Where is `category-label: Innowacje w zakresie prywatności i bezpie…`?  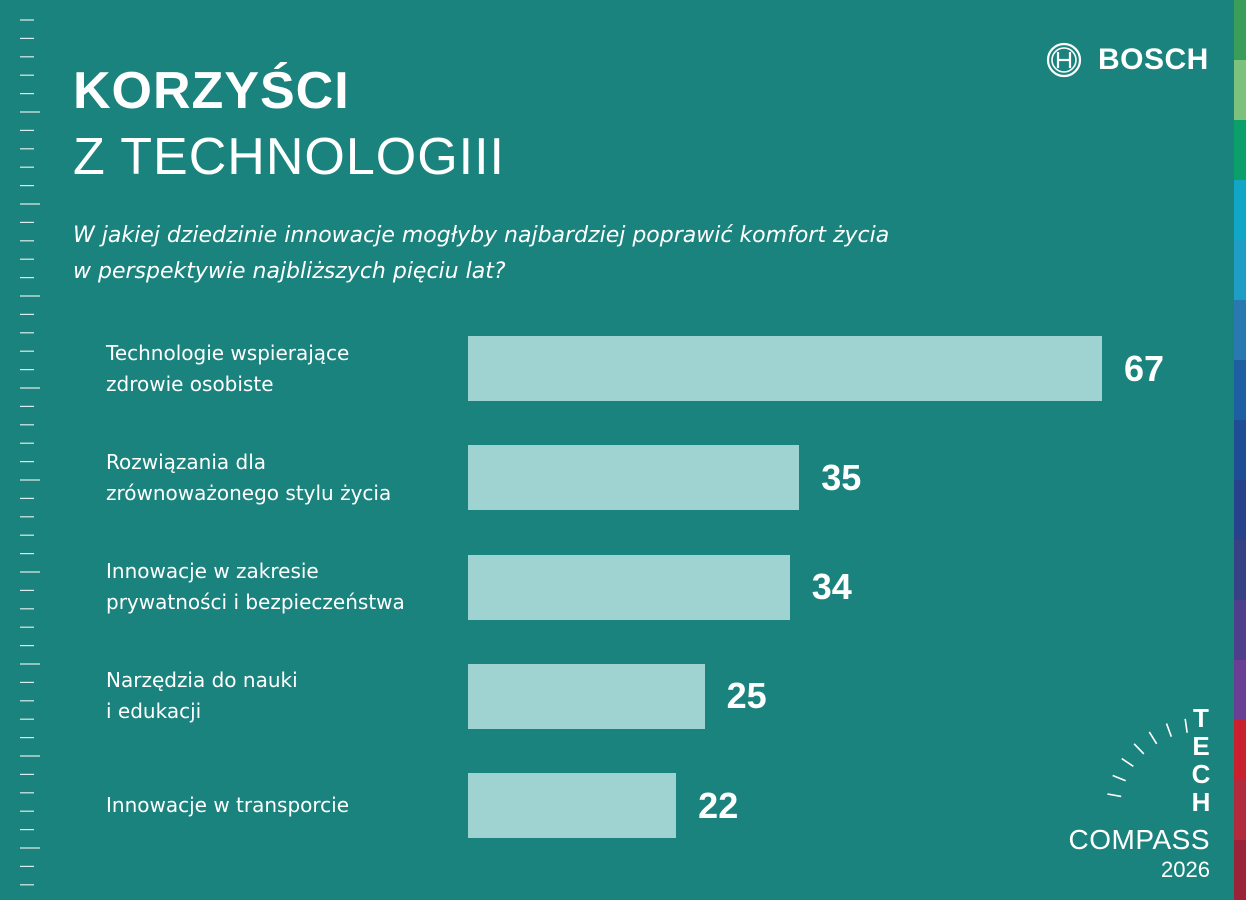
category-label: Innowacje w zakresie prywatności i bezpie… is located at coordinates (281, 587).